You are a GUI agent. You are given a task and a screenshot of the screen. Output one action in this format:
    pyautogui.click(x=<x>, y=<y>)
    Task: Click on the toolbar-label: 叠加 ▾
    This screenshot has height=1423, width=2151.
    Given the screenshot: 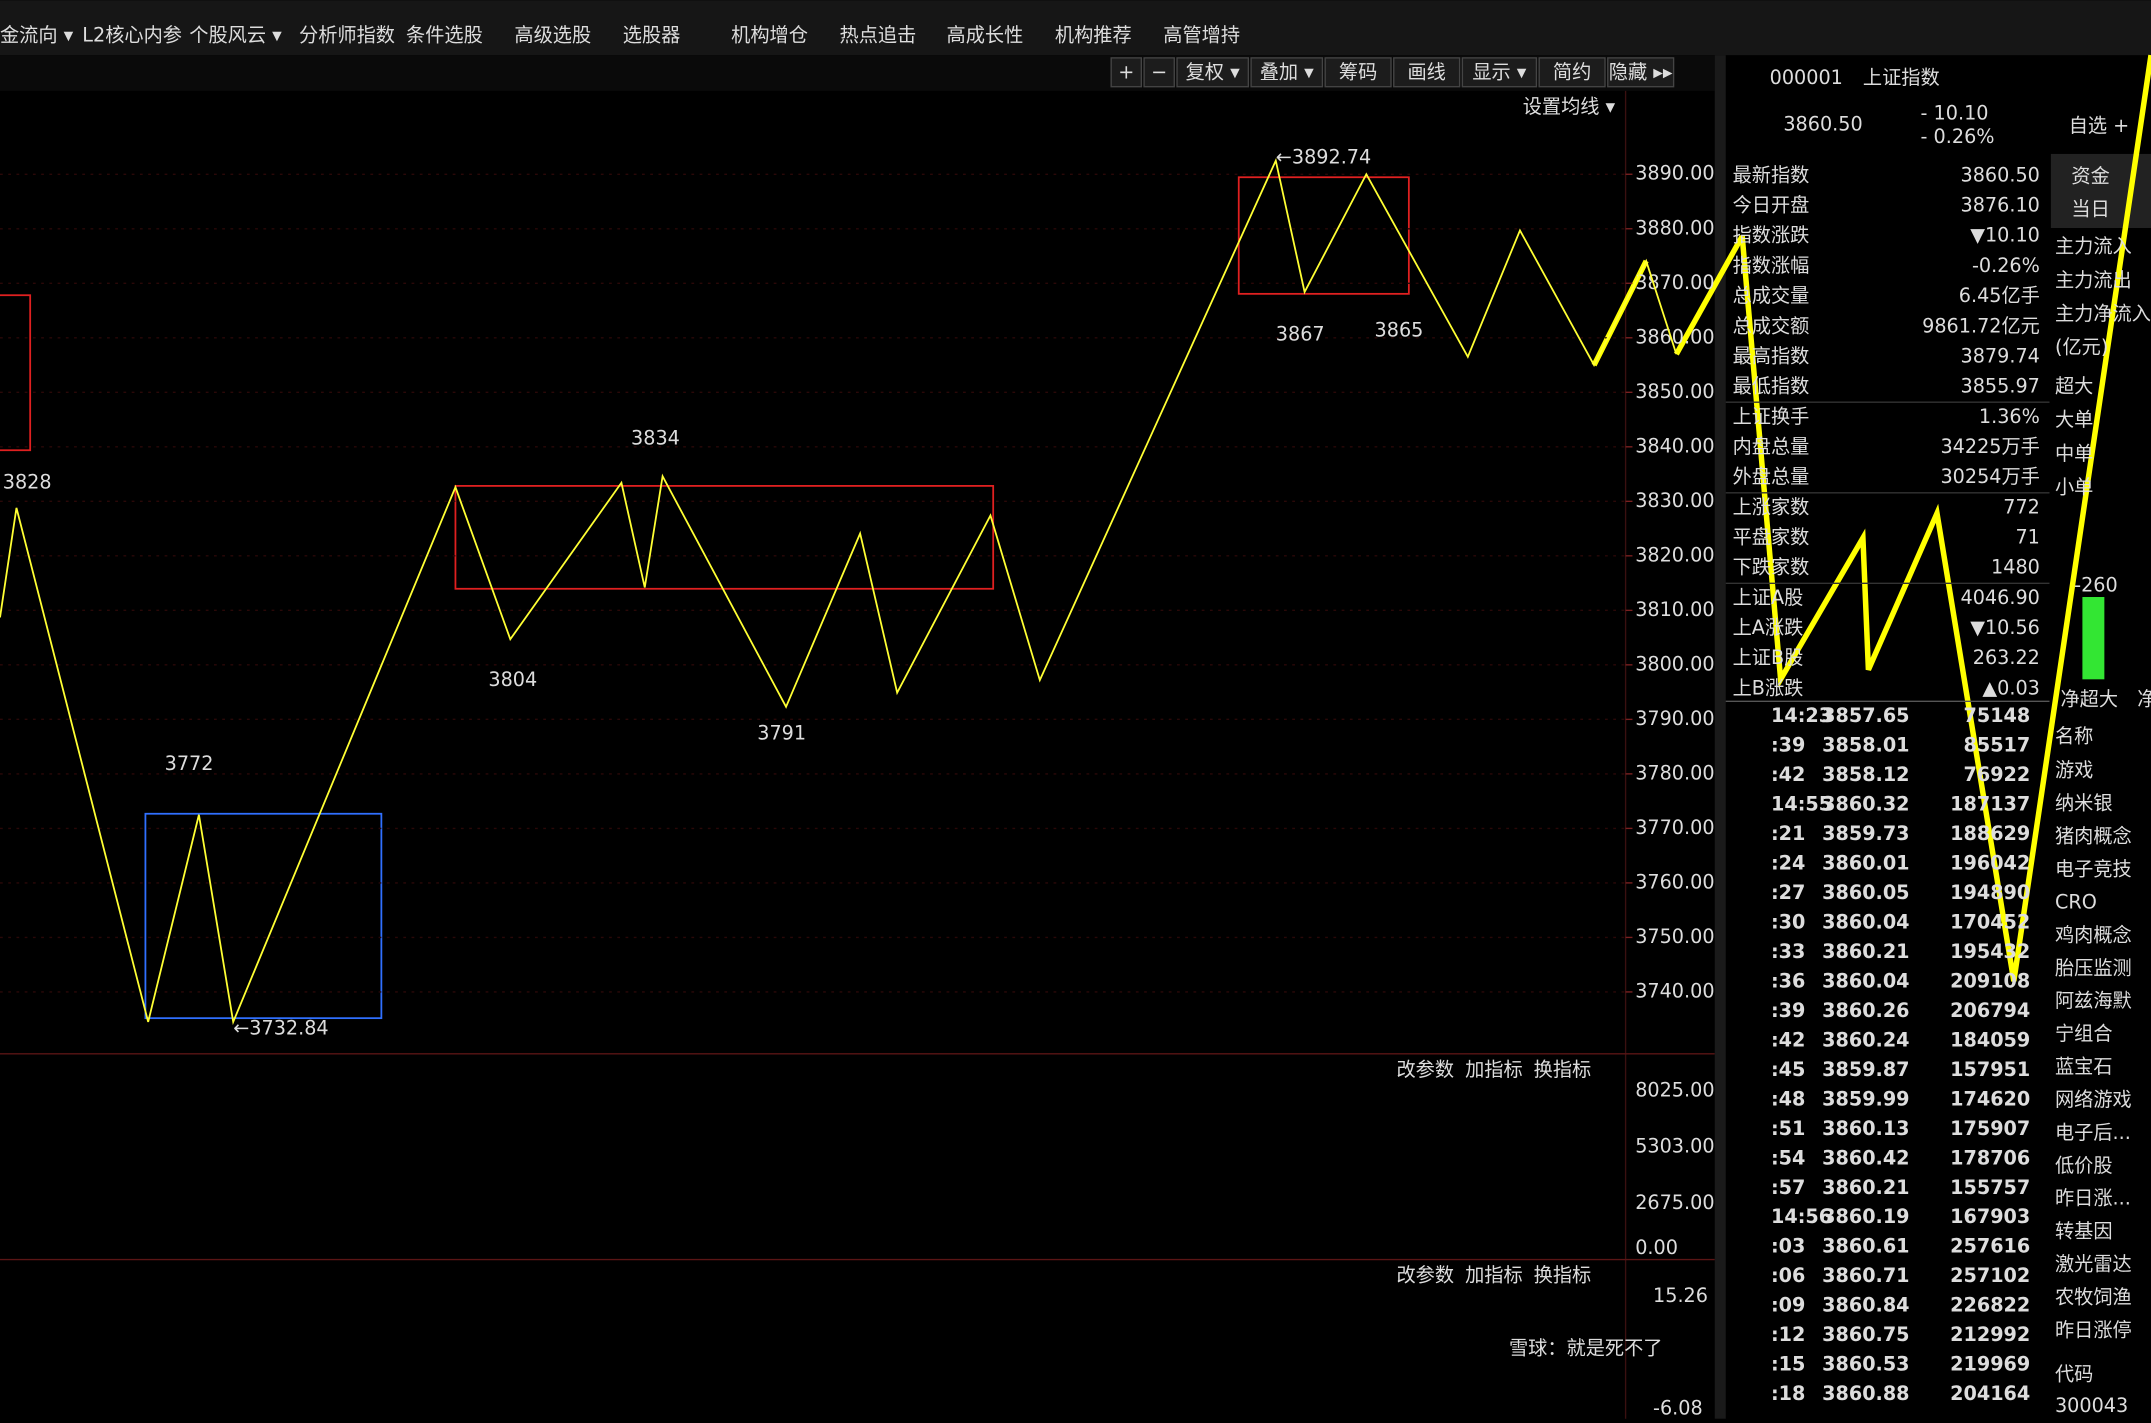 What is the action you would take?
    pyautogui.click(x=1287, y=71)
    